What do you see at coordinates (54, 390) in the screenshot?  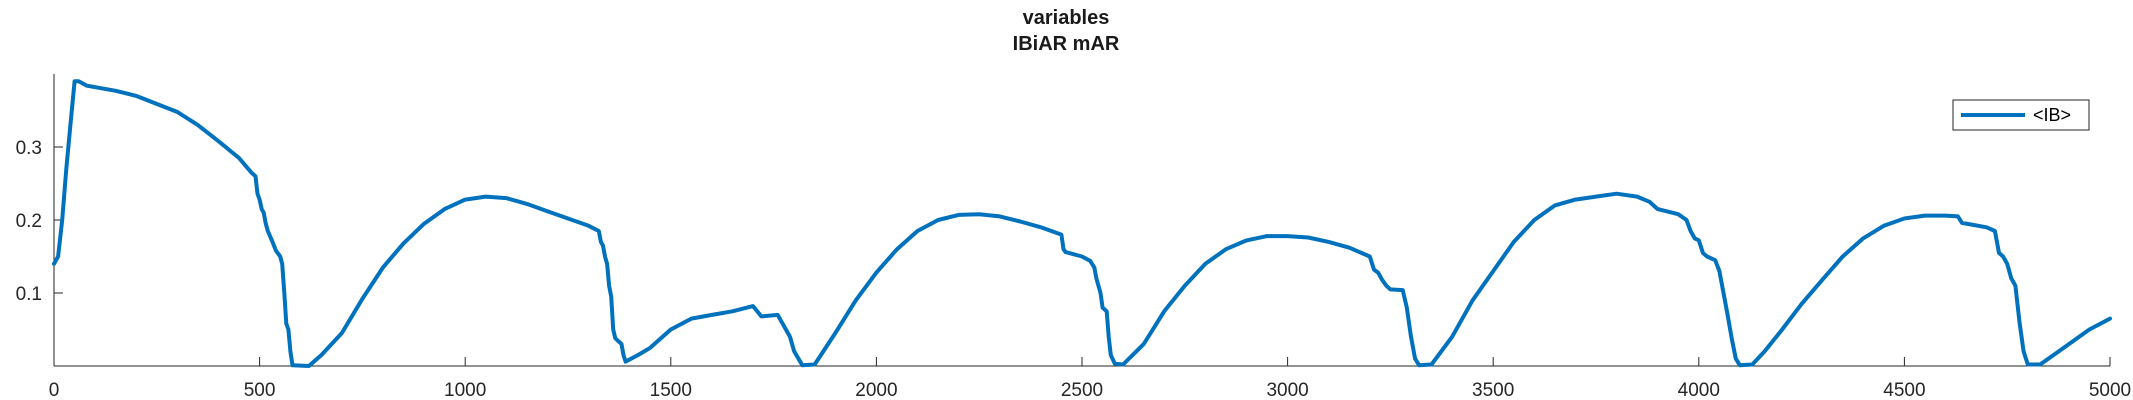 I see `x-tick-label: 0` at bounding box center [54, 390].